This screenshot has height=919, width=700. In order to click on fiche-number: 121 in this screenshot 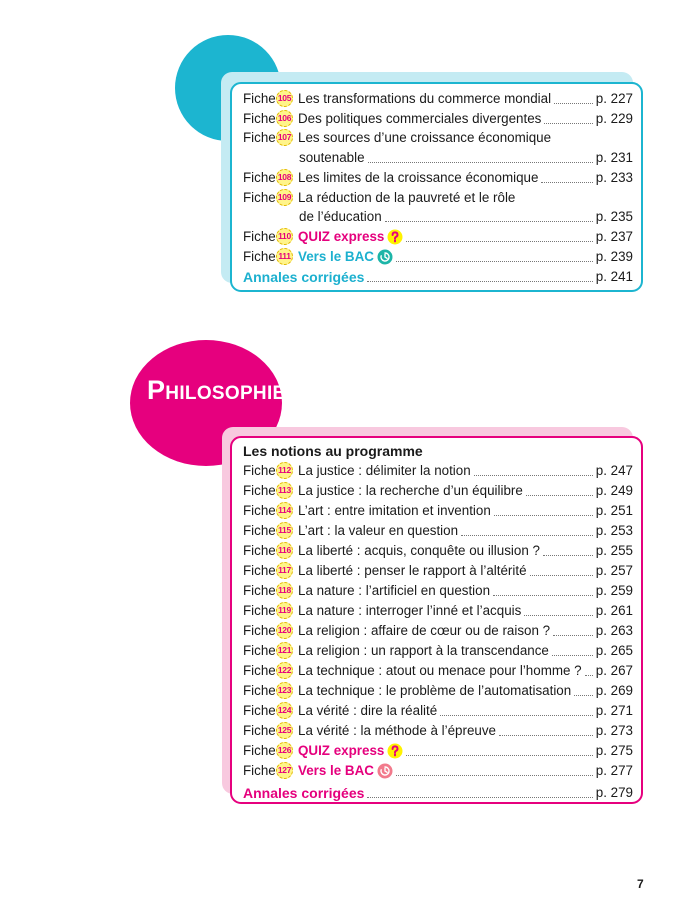, I will do `click(284, 650)`.